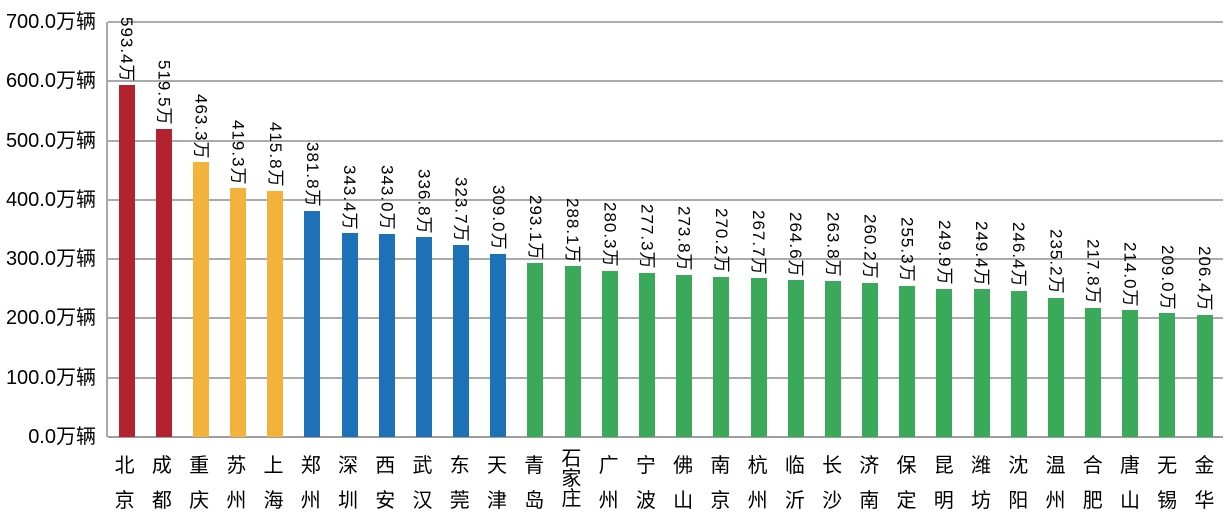 The width and height of the screenshot is (1226, 521). I want to click on y-tick-label: 100.0万辆, so click(50, 377).